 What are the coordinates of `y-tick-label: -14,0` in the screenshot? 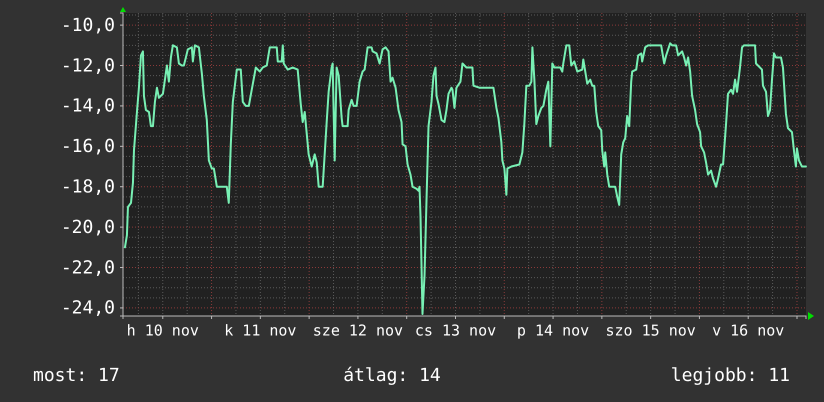 It's located at (87, 106).